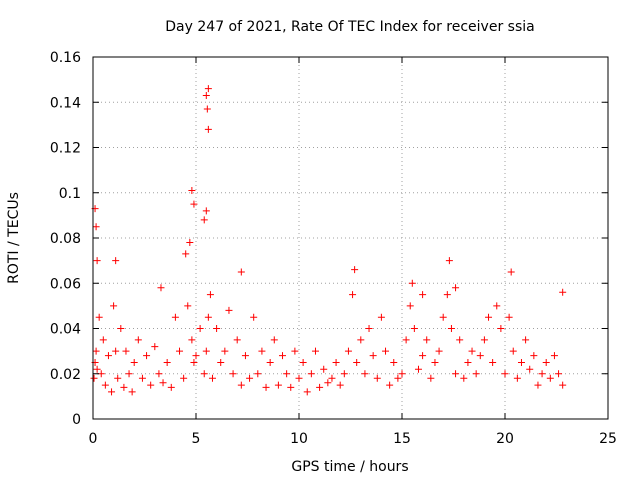 The image size is (640, 480). What do you see at coordinates (65, 284) in the screenshot?
I see `y-tick-label: 0.06` at bounding box center [65, 284].